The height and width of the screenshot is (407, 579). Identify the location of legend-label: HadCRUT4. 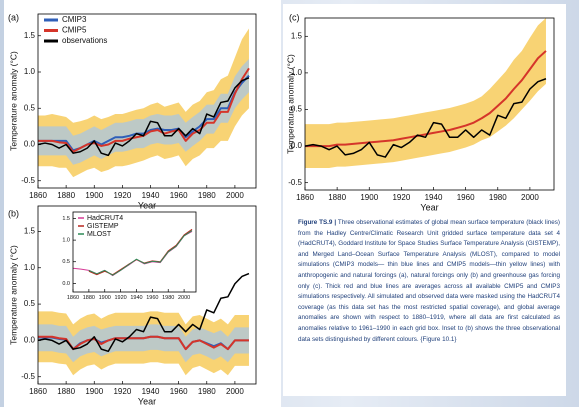
(105, 218).